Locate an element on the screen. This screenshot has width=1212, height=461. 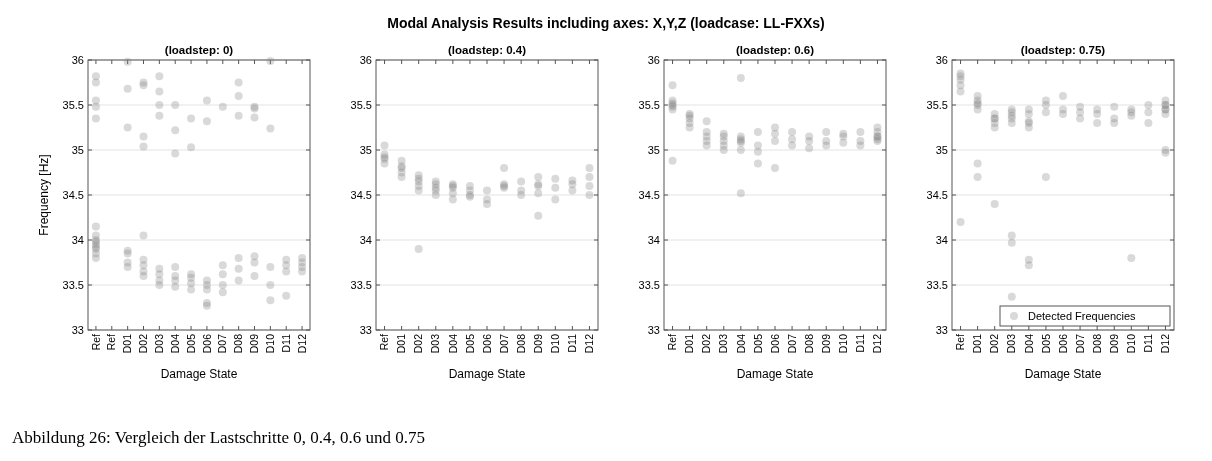
chart-title: (loadstep: 0) is located at coordinates (199, 50).